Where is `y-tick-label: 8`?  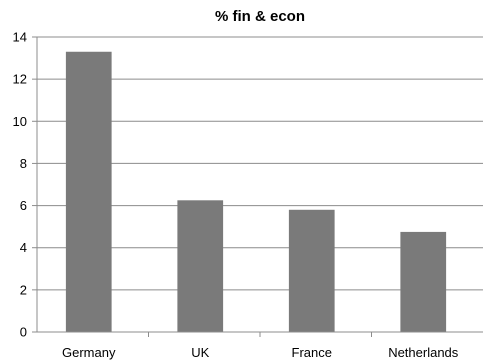
y-tick-label: 8 is located at coordinates (23, 163).